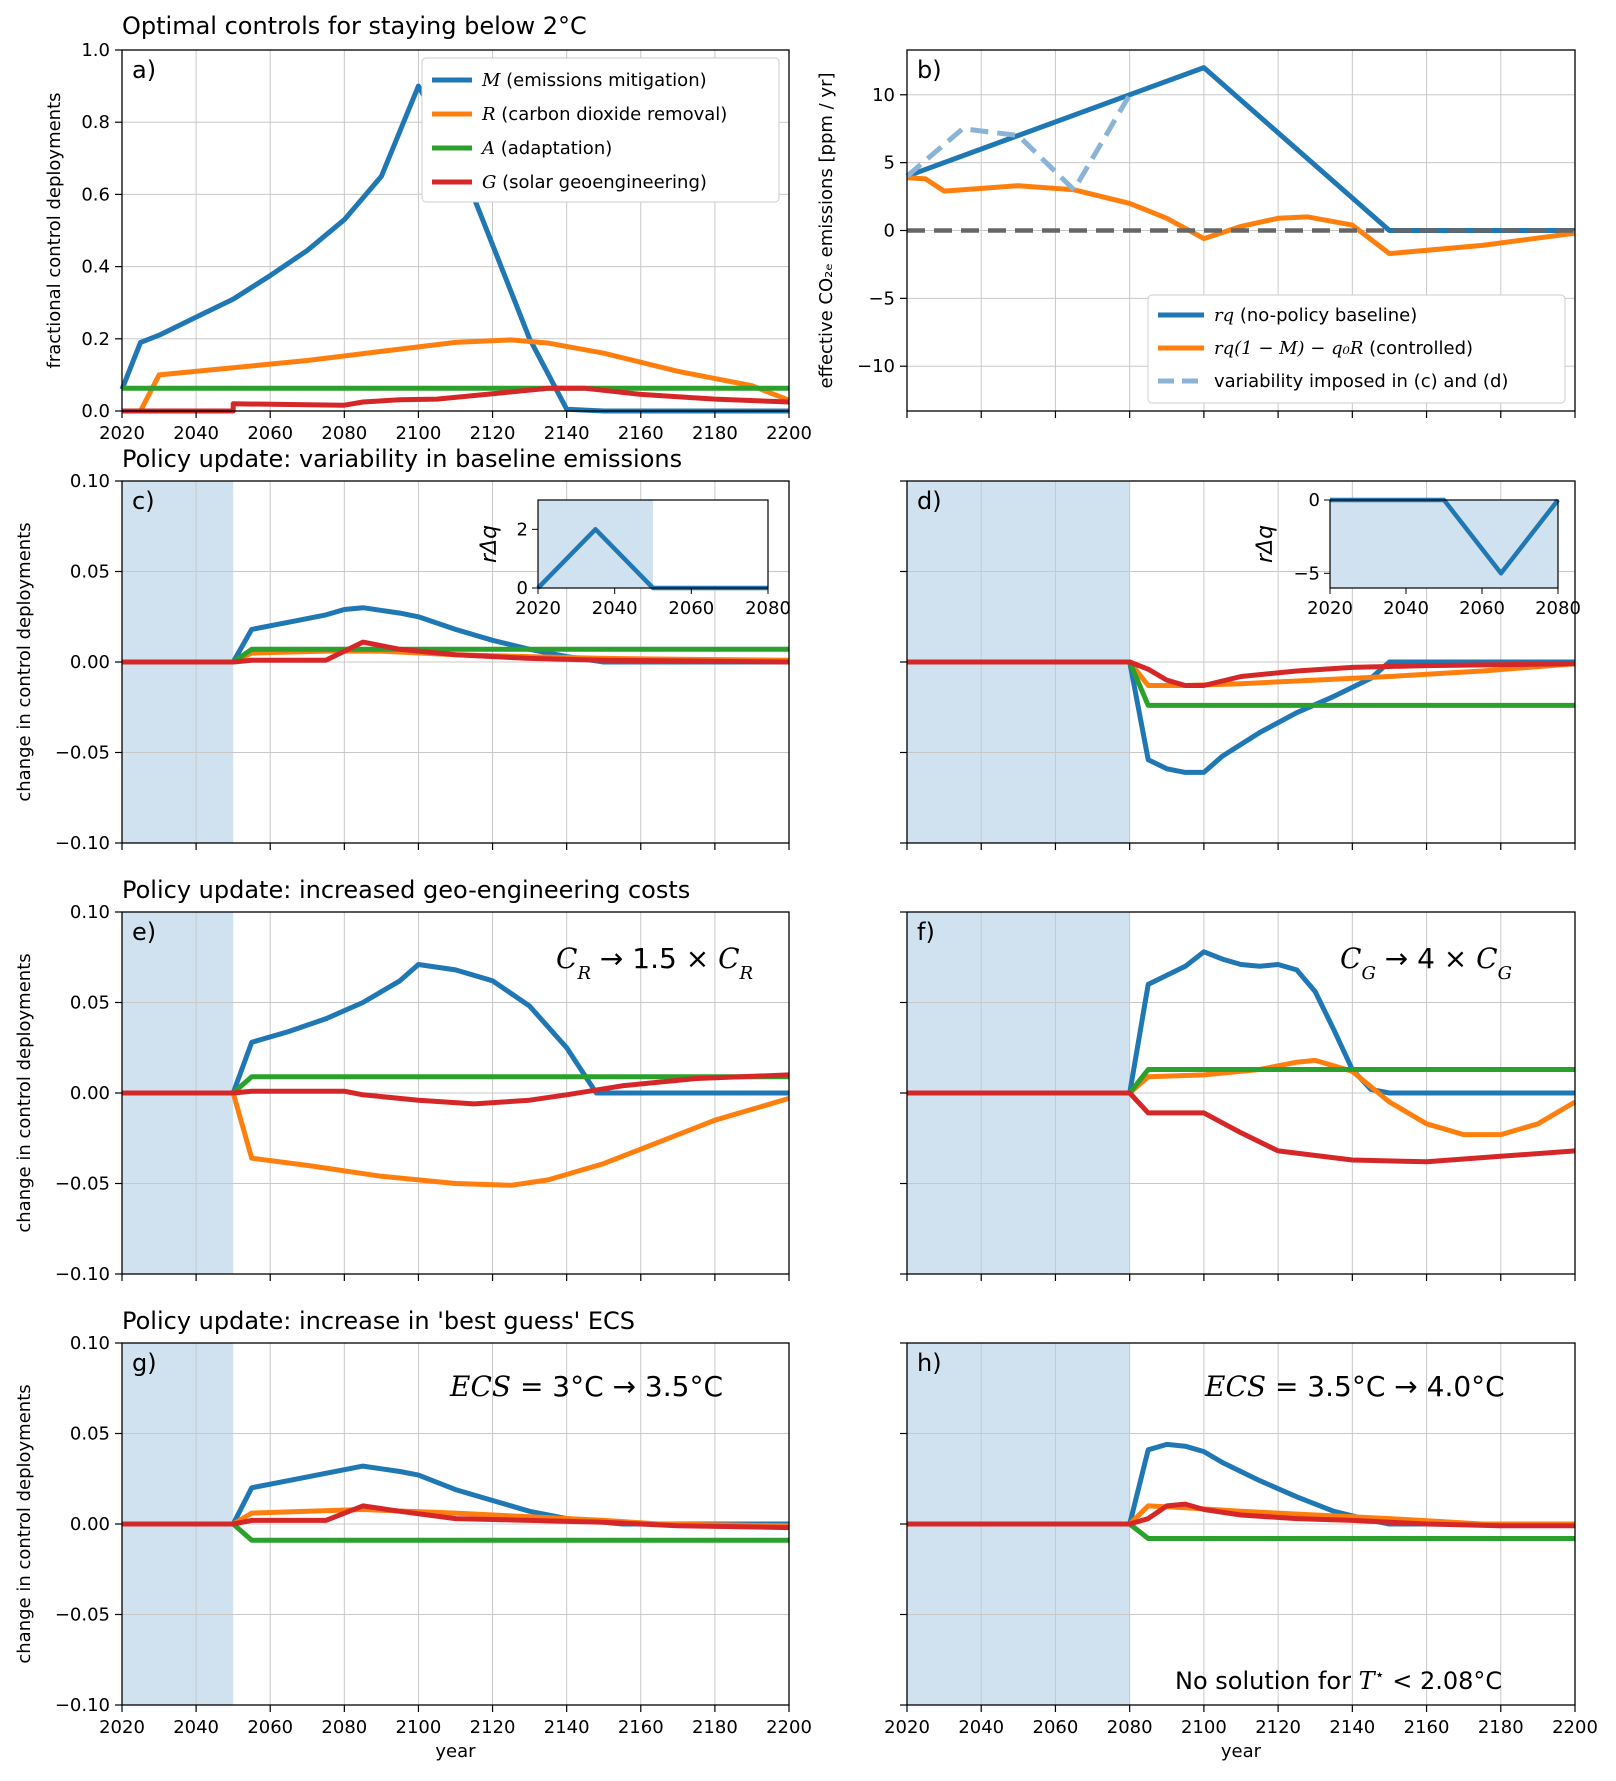 The height and width of the screenshot is (1781, 1616). I want to click on legend-entry: M (emissions mitigation), so click(594, 80).